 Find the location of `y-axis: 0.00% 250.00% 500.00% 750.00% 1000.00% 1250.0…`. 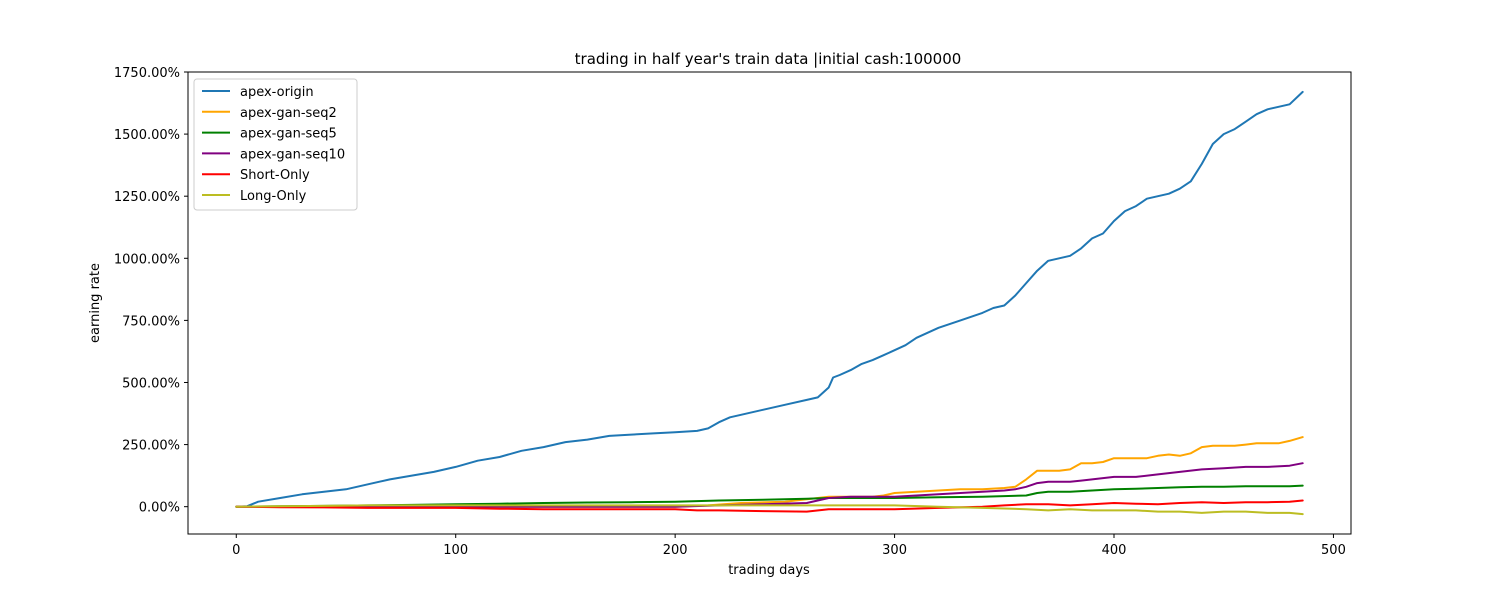

y-axis: 0.00% 250.00% 500.00% 750.00% 1000.00% 1250.0… is located at coordinates (151, 291).